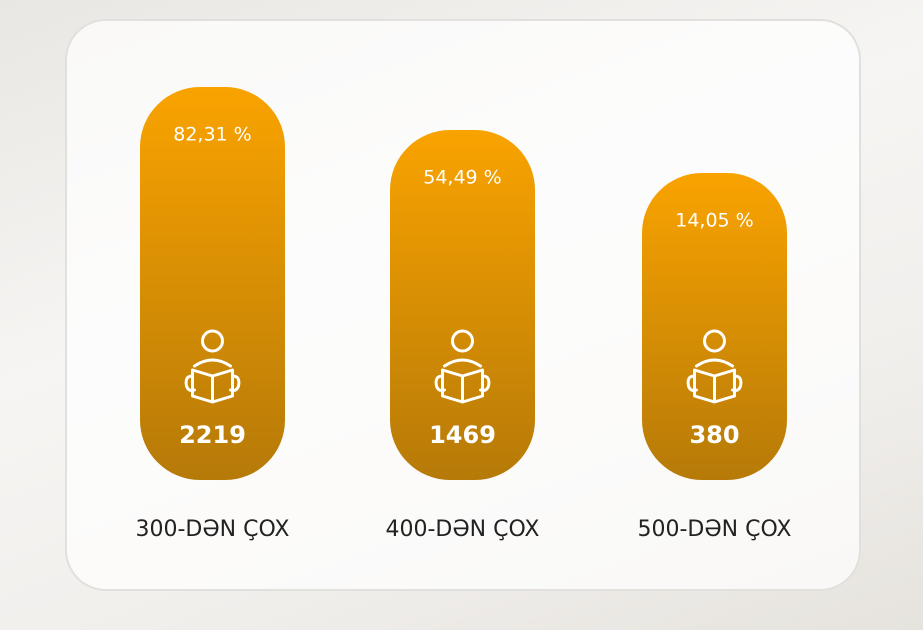  Describe the element at coordinates (462, 178) in the screenshot. I see `percent: 54,49 %` at that location.